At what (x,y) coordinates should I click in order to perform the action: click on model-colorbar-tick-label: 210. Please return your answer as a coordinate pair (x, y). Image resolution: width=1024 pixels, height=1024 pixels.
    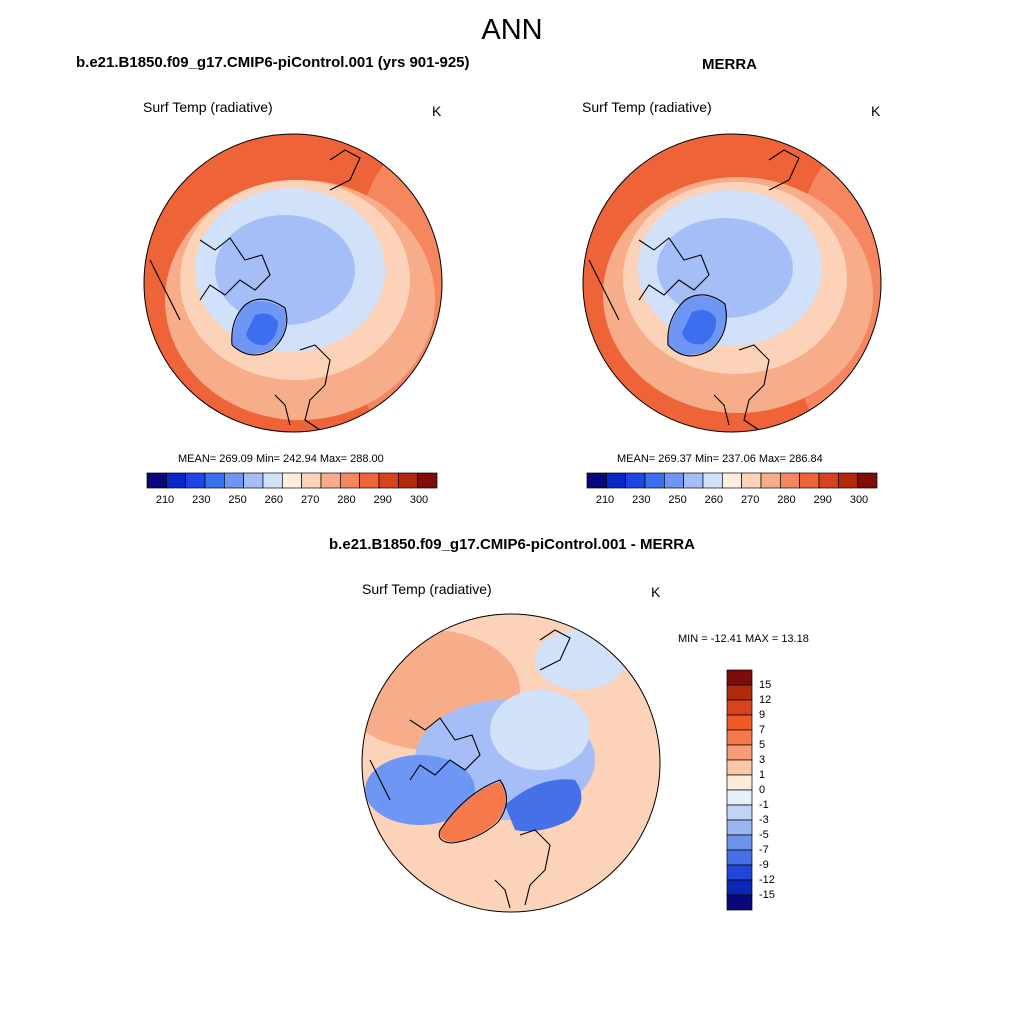
    Looking at the image, I should click on (165, 500).